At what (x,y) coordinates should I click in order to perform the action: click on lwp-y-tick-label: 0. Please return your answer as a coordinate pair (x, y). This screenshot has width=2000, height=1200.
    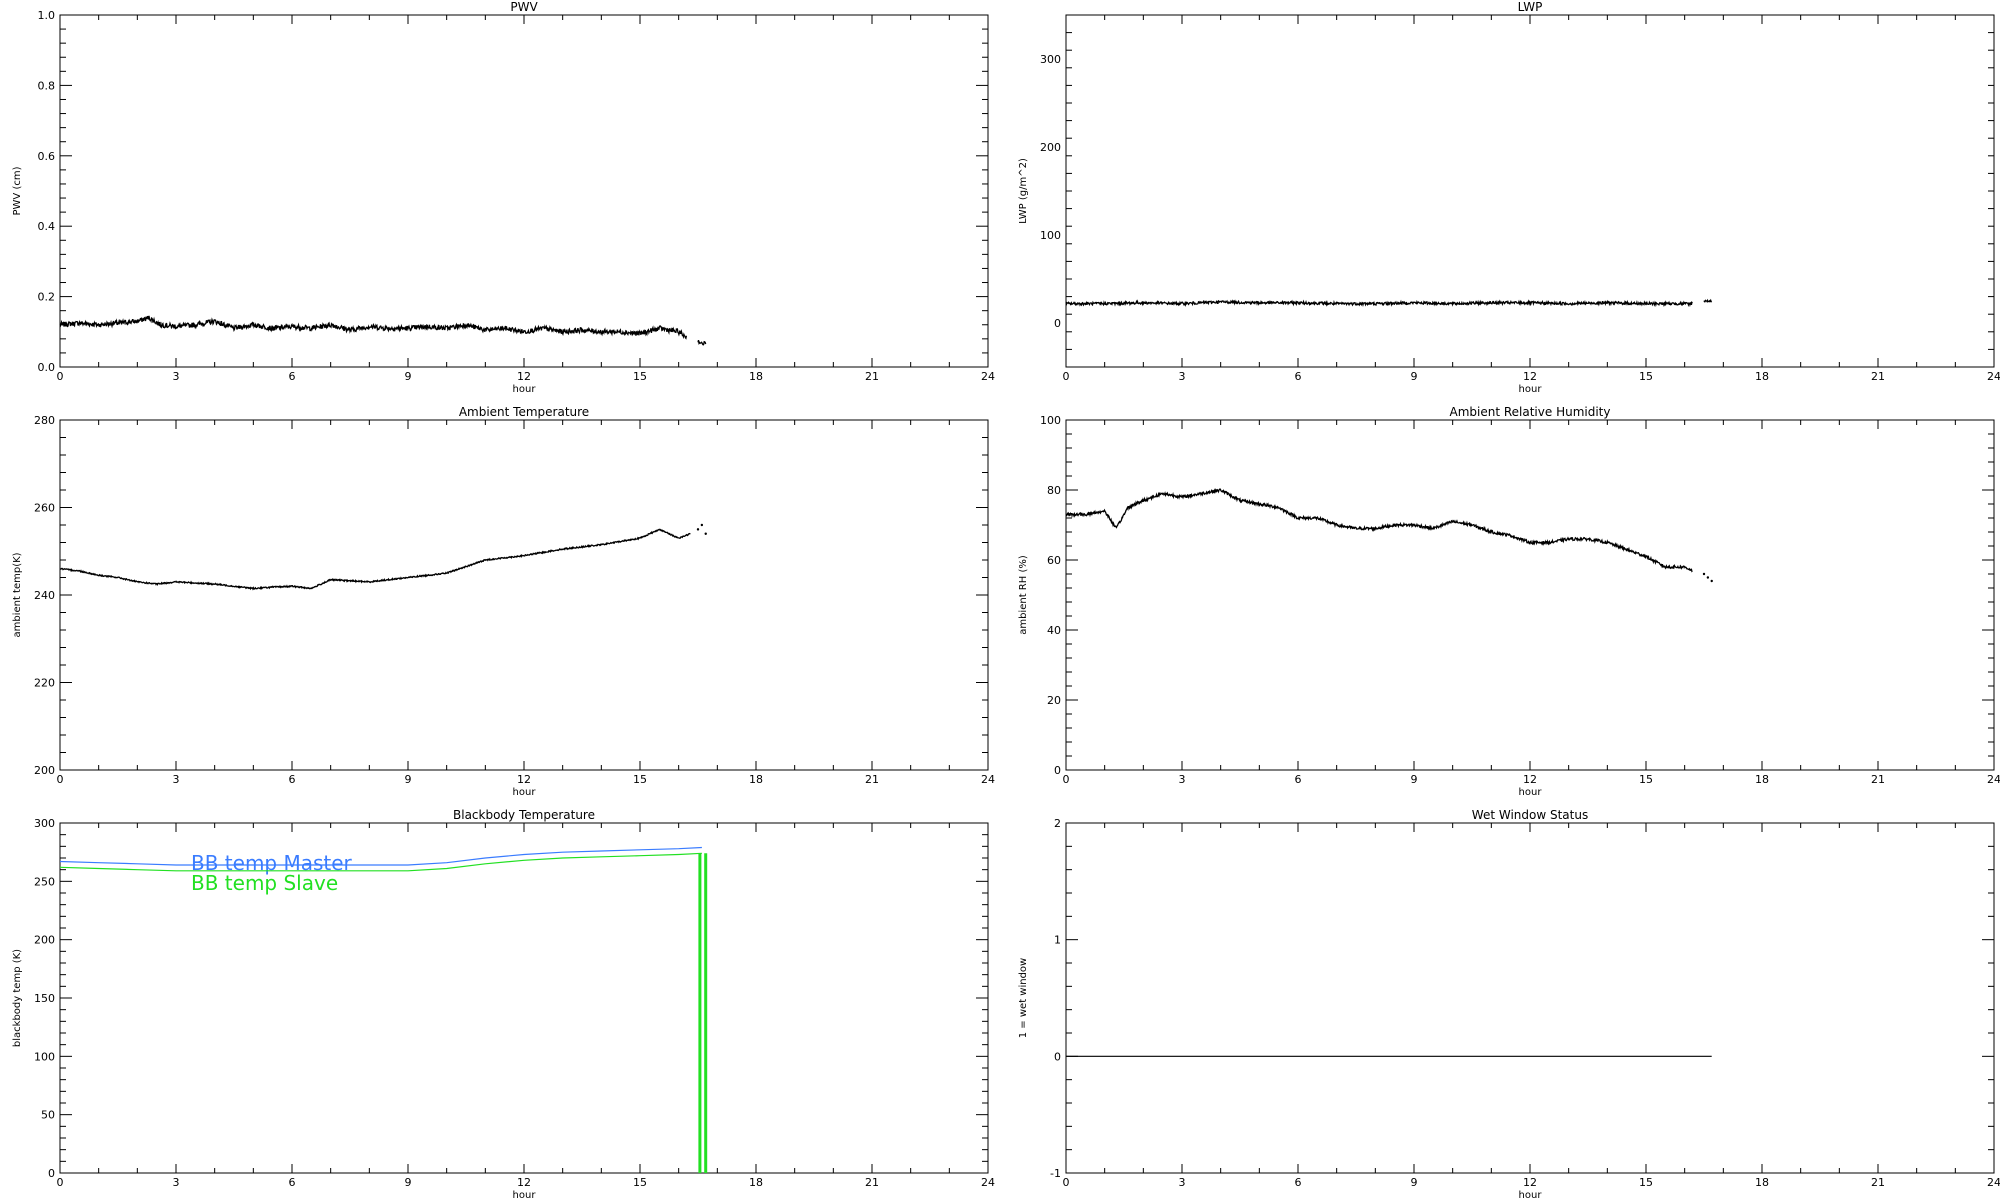
    Looking at the image, I should click on (1057, 323).